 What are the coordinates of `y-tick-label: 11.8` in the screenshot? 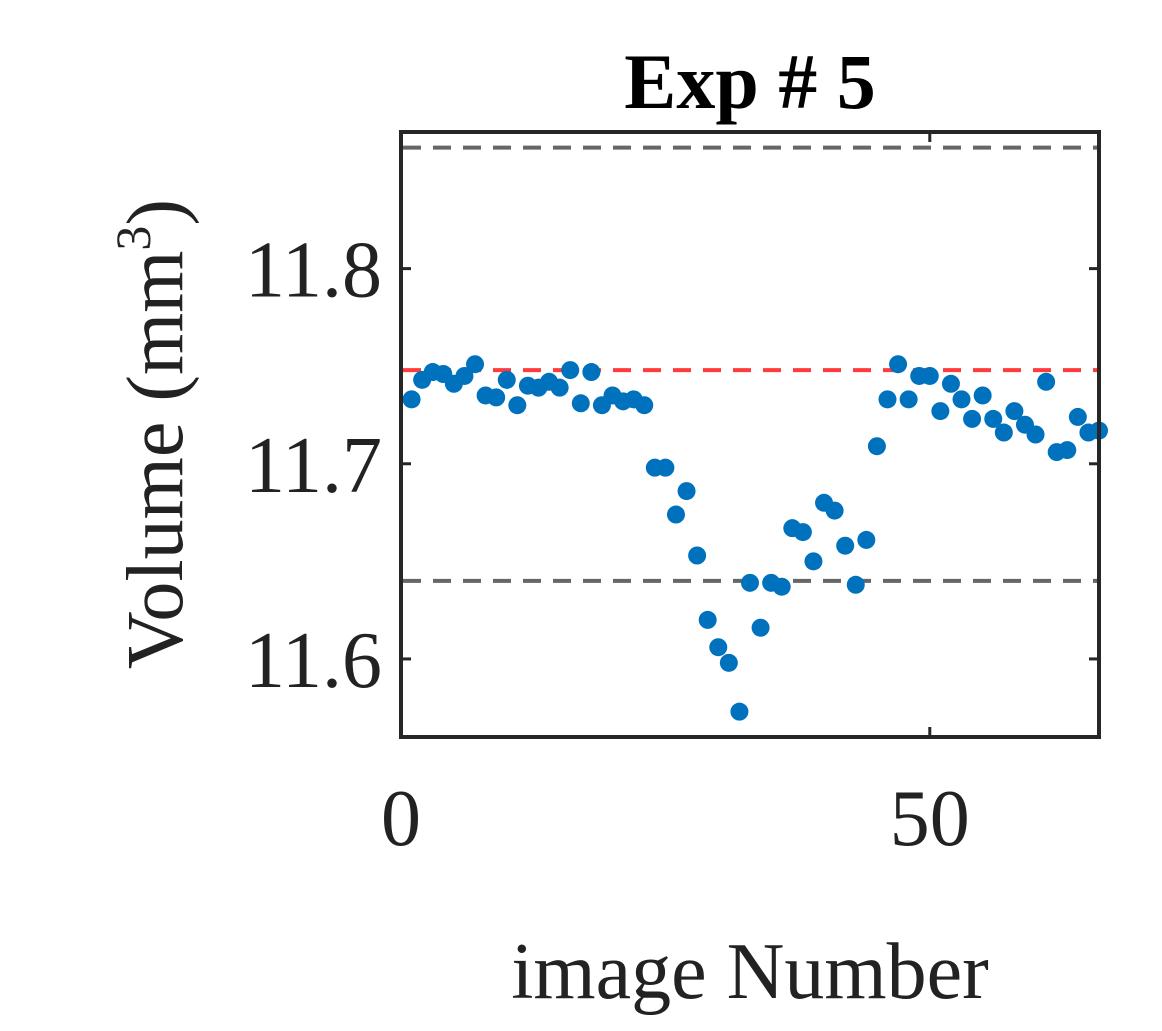 It's located at (313, 271).